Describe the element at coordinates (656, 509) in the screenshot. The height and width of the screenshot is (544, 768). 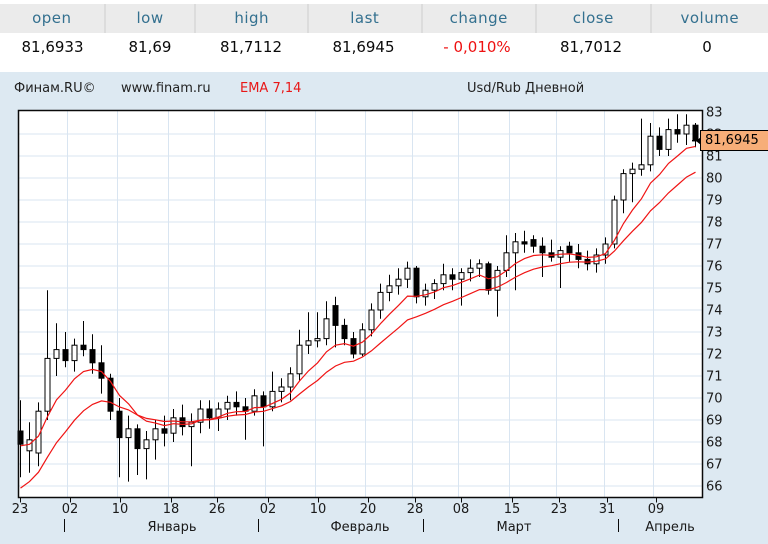
I see `x-axis-label: 09` at that location.